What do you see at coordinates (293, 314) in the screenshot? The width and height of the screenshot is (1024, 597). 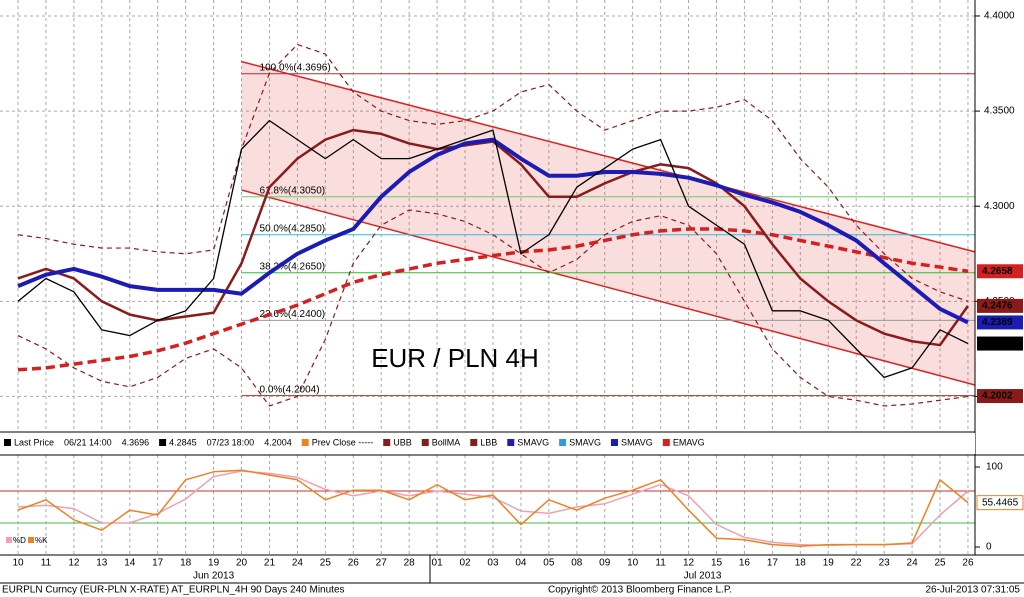 I see `fib-label: 23.6%(4.2400)` at bounding box center [293, 314].